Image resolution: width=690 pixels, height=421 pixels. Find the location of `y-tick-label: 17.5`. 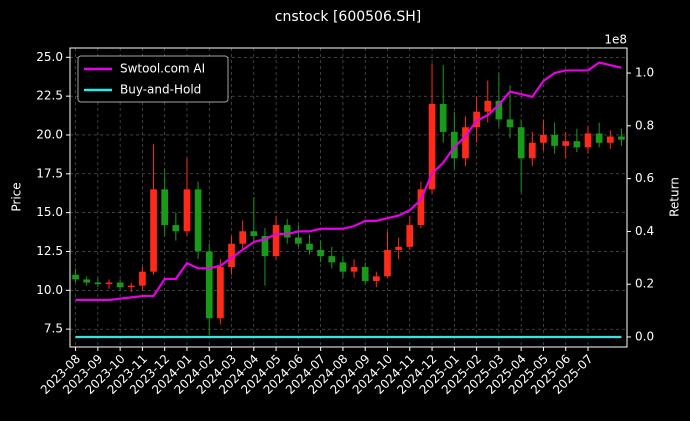

y-tick-label: 17.5 is located at coordinates (49, 173).